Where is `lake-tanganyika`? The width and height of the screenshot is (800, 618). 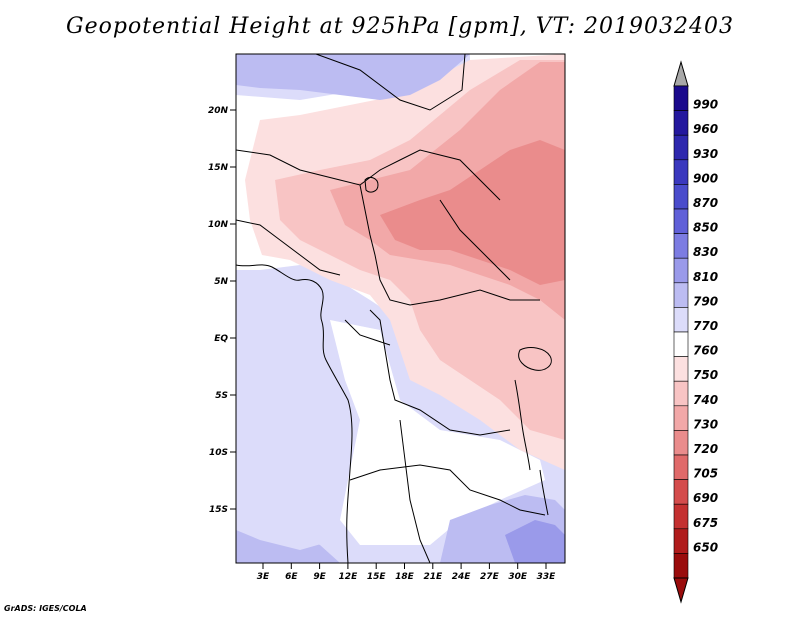 lake-tanganyika is located at coordinates (522, 425).